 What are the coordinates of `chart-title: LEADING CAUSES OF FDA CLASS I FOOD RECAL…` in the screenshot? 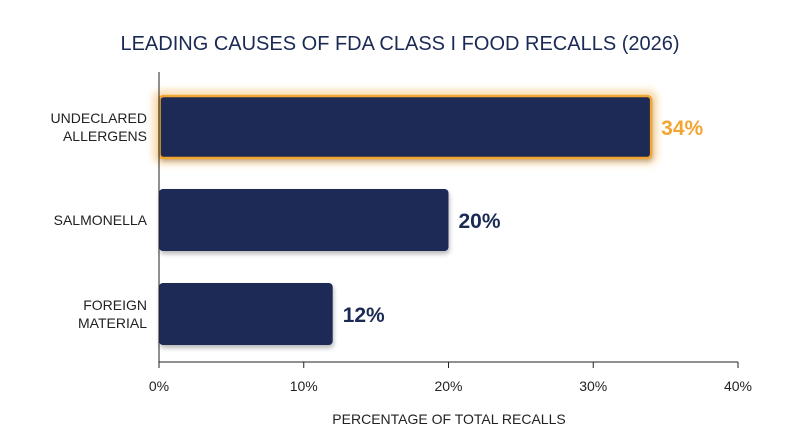 It's located at (399, 44).